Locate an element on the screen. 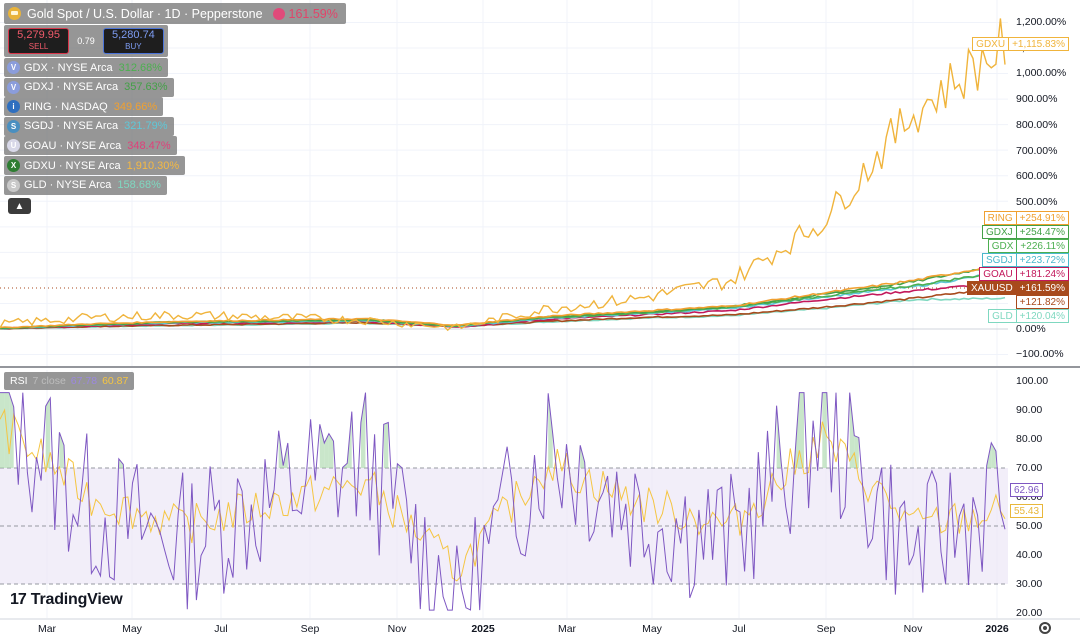  rsi-tag-value: 55.43 is located at coordinates (1027, 511).